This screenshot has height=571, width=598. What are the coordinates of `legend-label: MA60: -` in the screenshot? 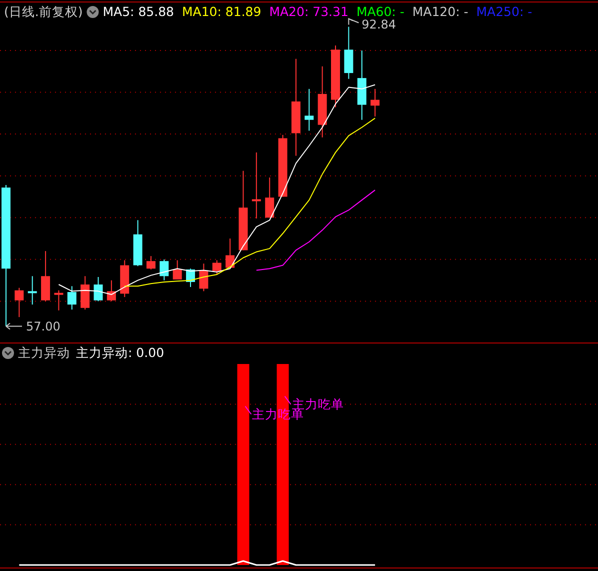 It's located at (380, 11).